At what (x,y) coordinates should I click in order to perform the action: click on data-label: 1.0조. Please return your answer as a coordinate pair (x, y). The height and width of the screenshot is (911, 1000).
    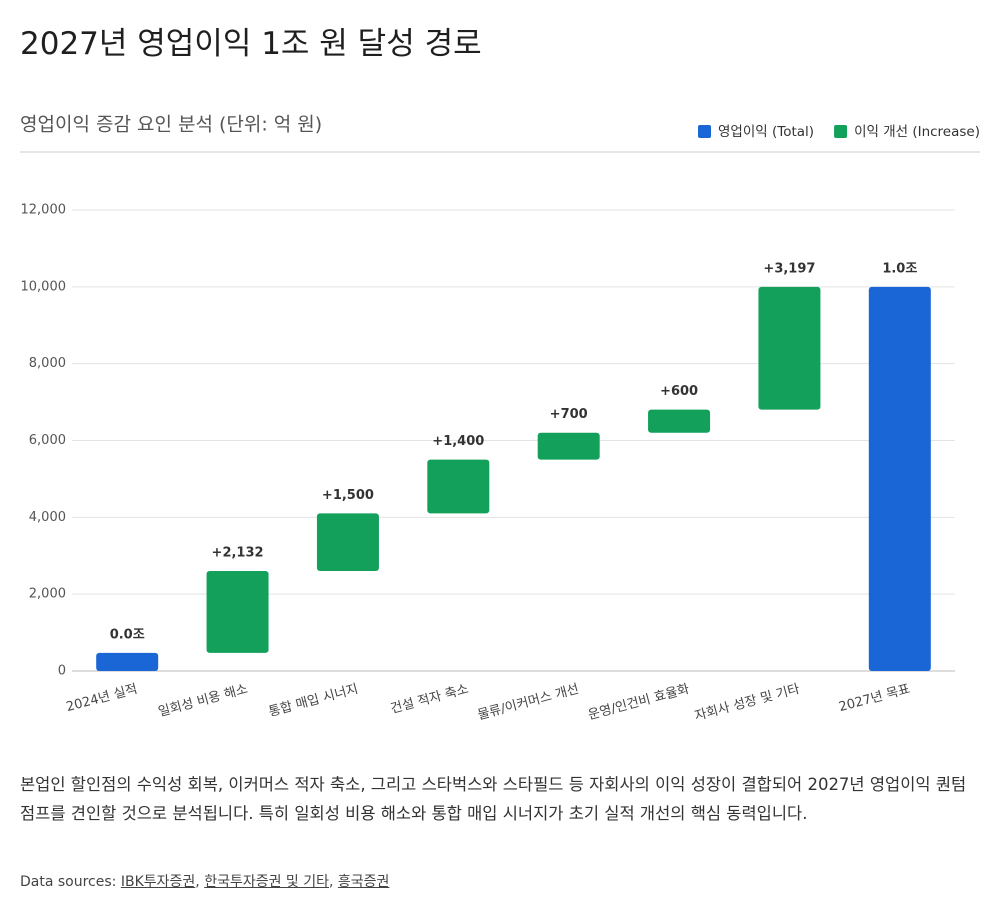
    Looking at the image, I should click on (899, 268).